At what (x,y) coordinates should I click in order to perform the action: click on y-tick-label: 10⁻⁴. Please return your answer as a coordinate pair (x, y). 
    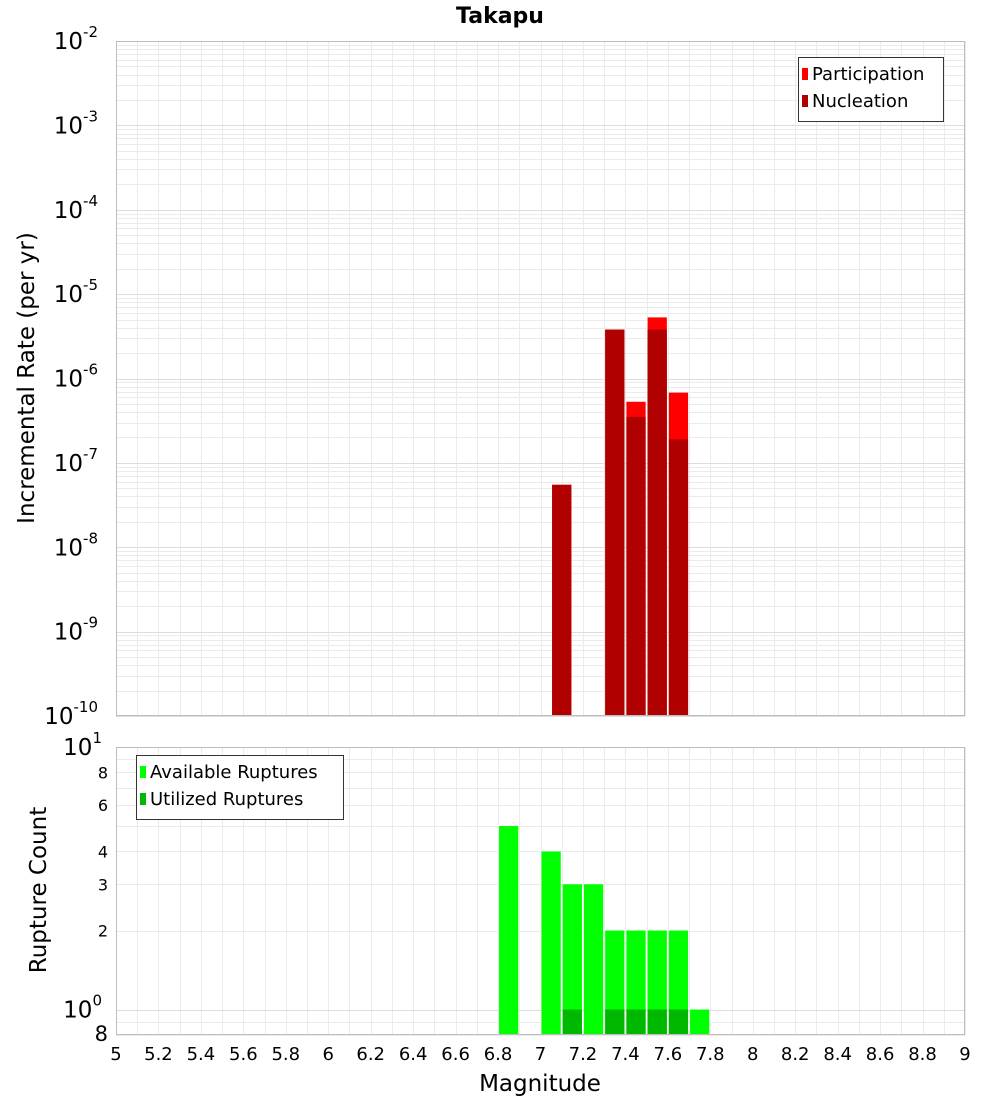
    Looking at the image, I should click on (76, 208).